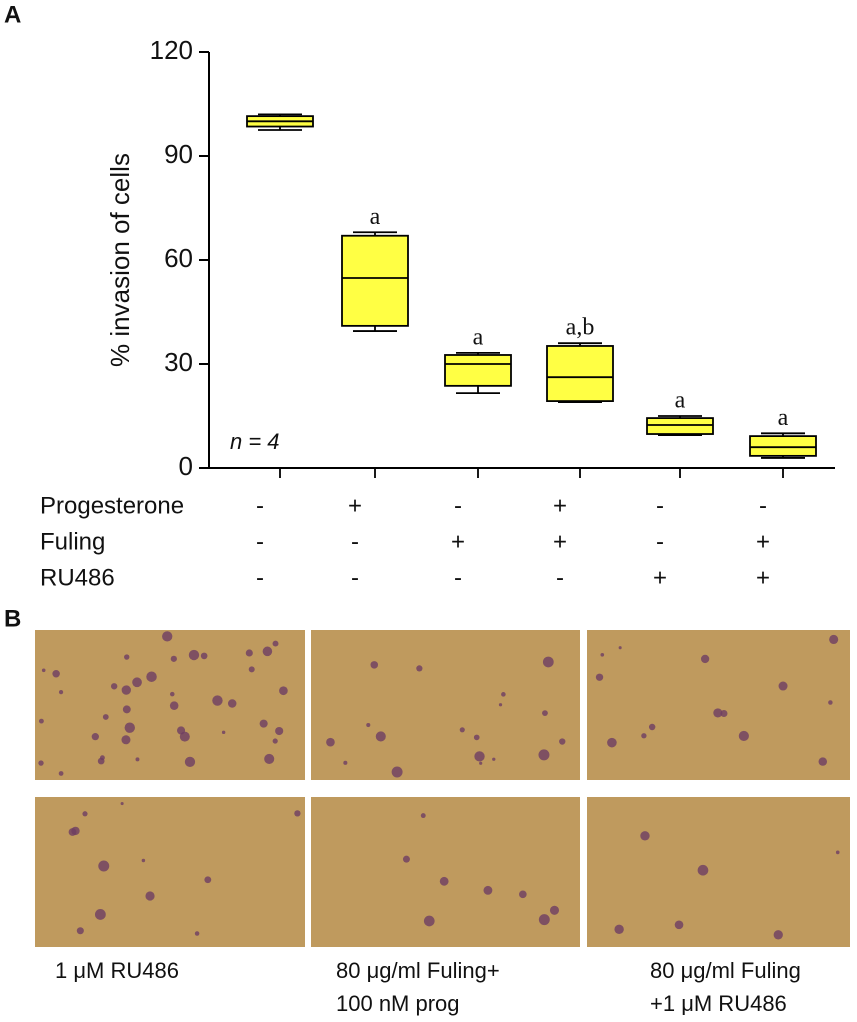  Describe the element at coordinates (718, 1003) in the screenshot. I see `caption: +1 μM RU486` at that location.